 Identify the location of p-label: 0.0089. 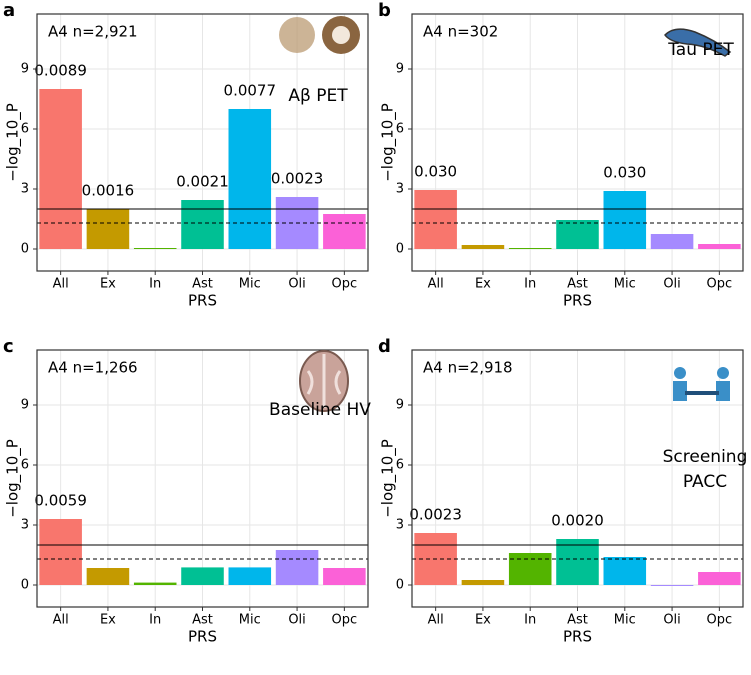
(60, 71).